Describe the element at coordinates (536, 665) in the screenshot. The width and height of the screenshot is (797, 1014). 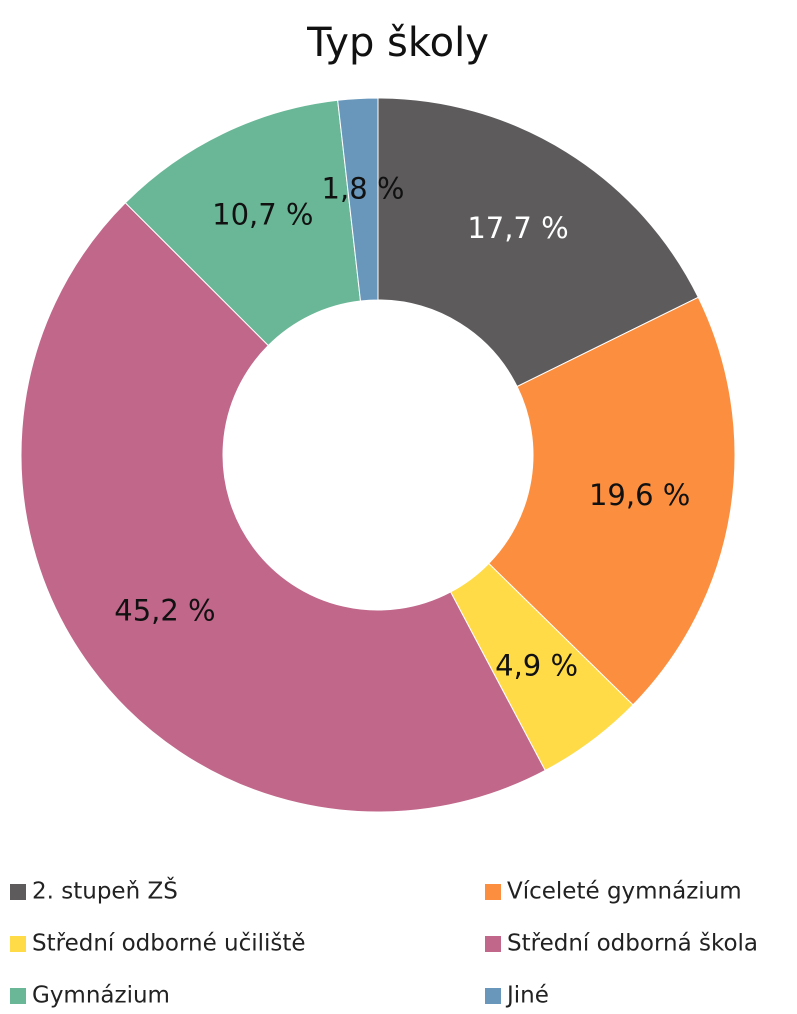
I see `data-label: 4,9 %` at that location.